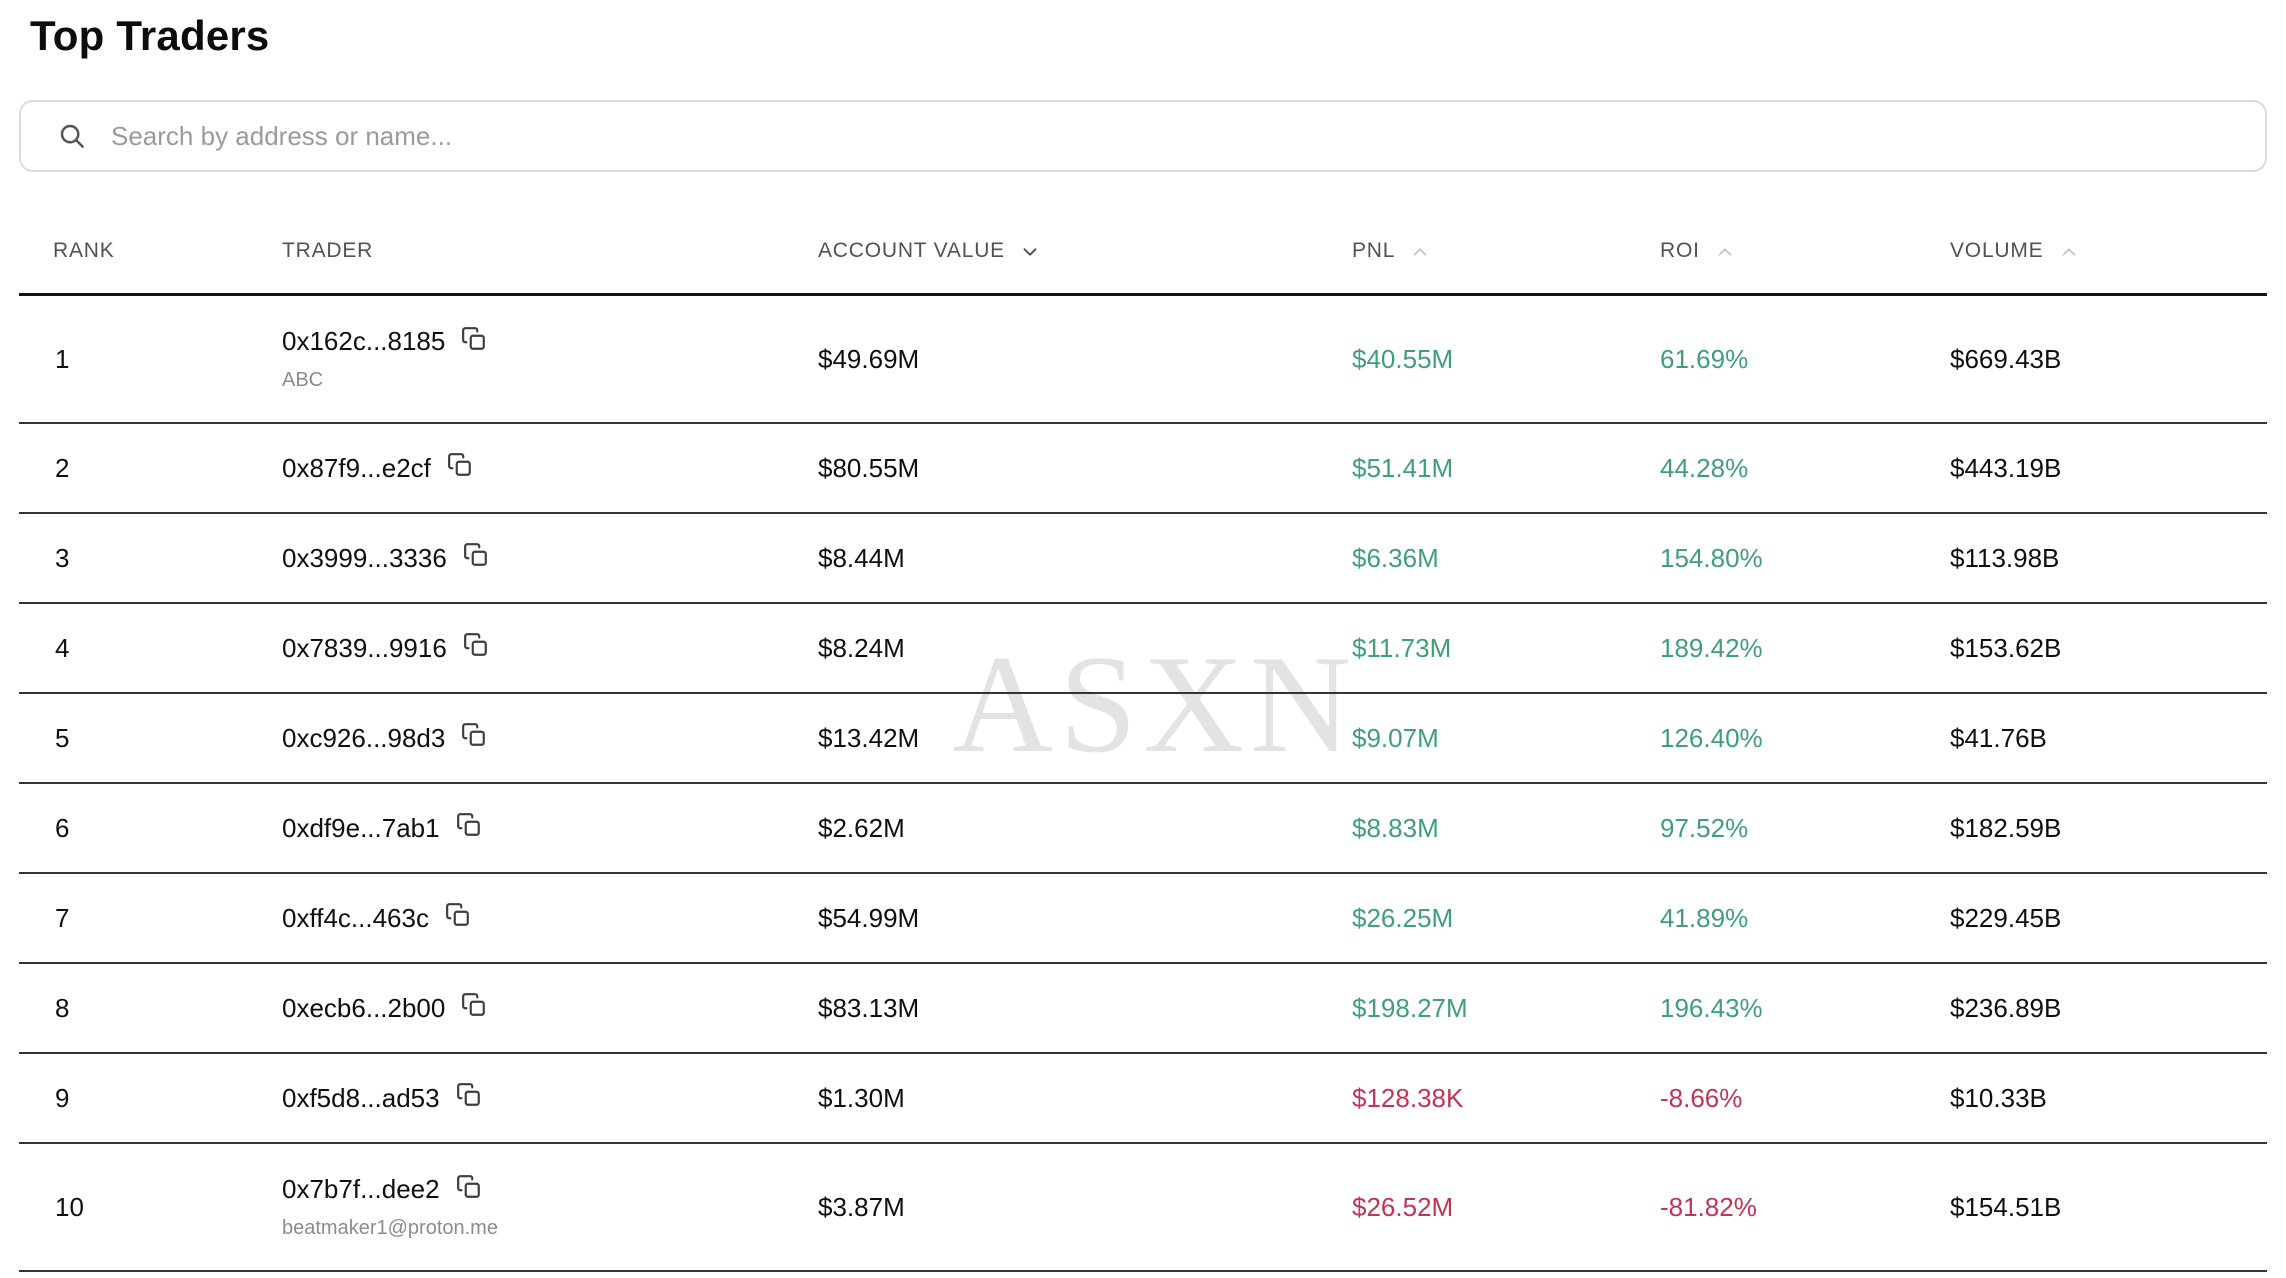 This screenshot has width=2286, height=1278. Describe the element at coordinates (150, 738) in the screenshot. I see `rank-cell: 5` at that location.